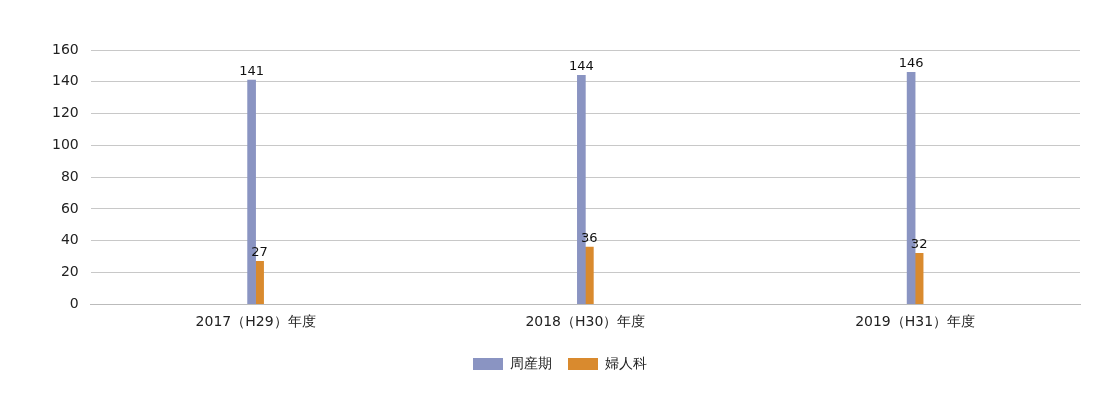  I want to click on y-tick-label: 160, so click(65, 48).